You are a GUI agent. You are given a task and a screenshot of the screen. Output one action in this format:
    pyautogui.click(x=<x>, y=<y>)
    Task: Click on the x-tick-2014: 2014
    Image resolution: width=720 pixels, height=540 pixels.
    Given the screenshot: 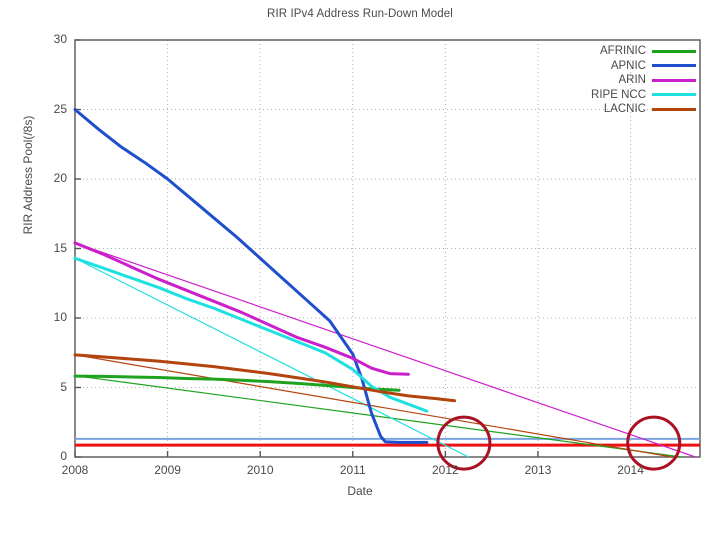 What is the action you would take?
    pyautogui.click(x=630, y=470)
    